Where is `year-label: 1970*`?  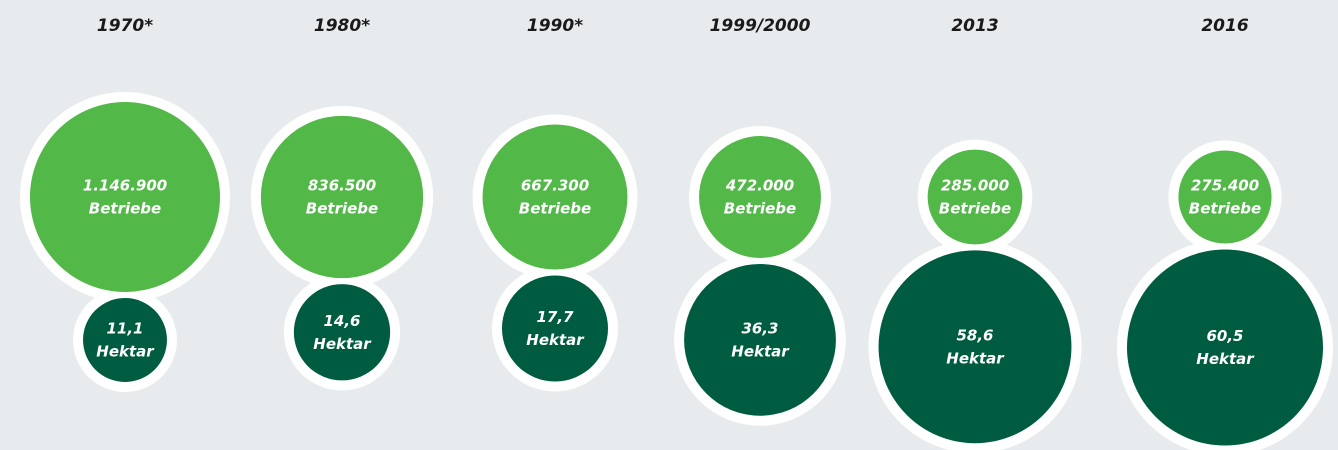 year-label: 1970* is located at coordinates (125, 26).